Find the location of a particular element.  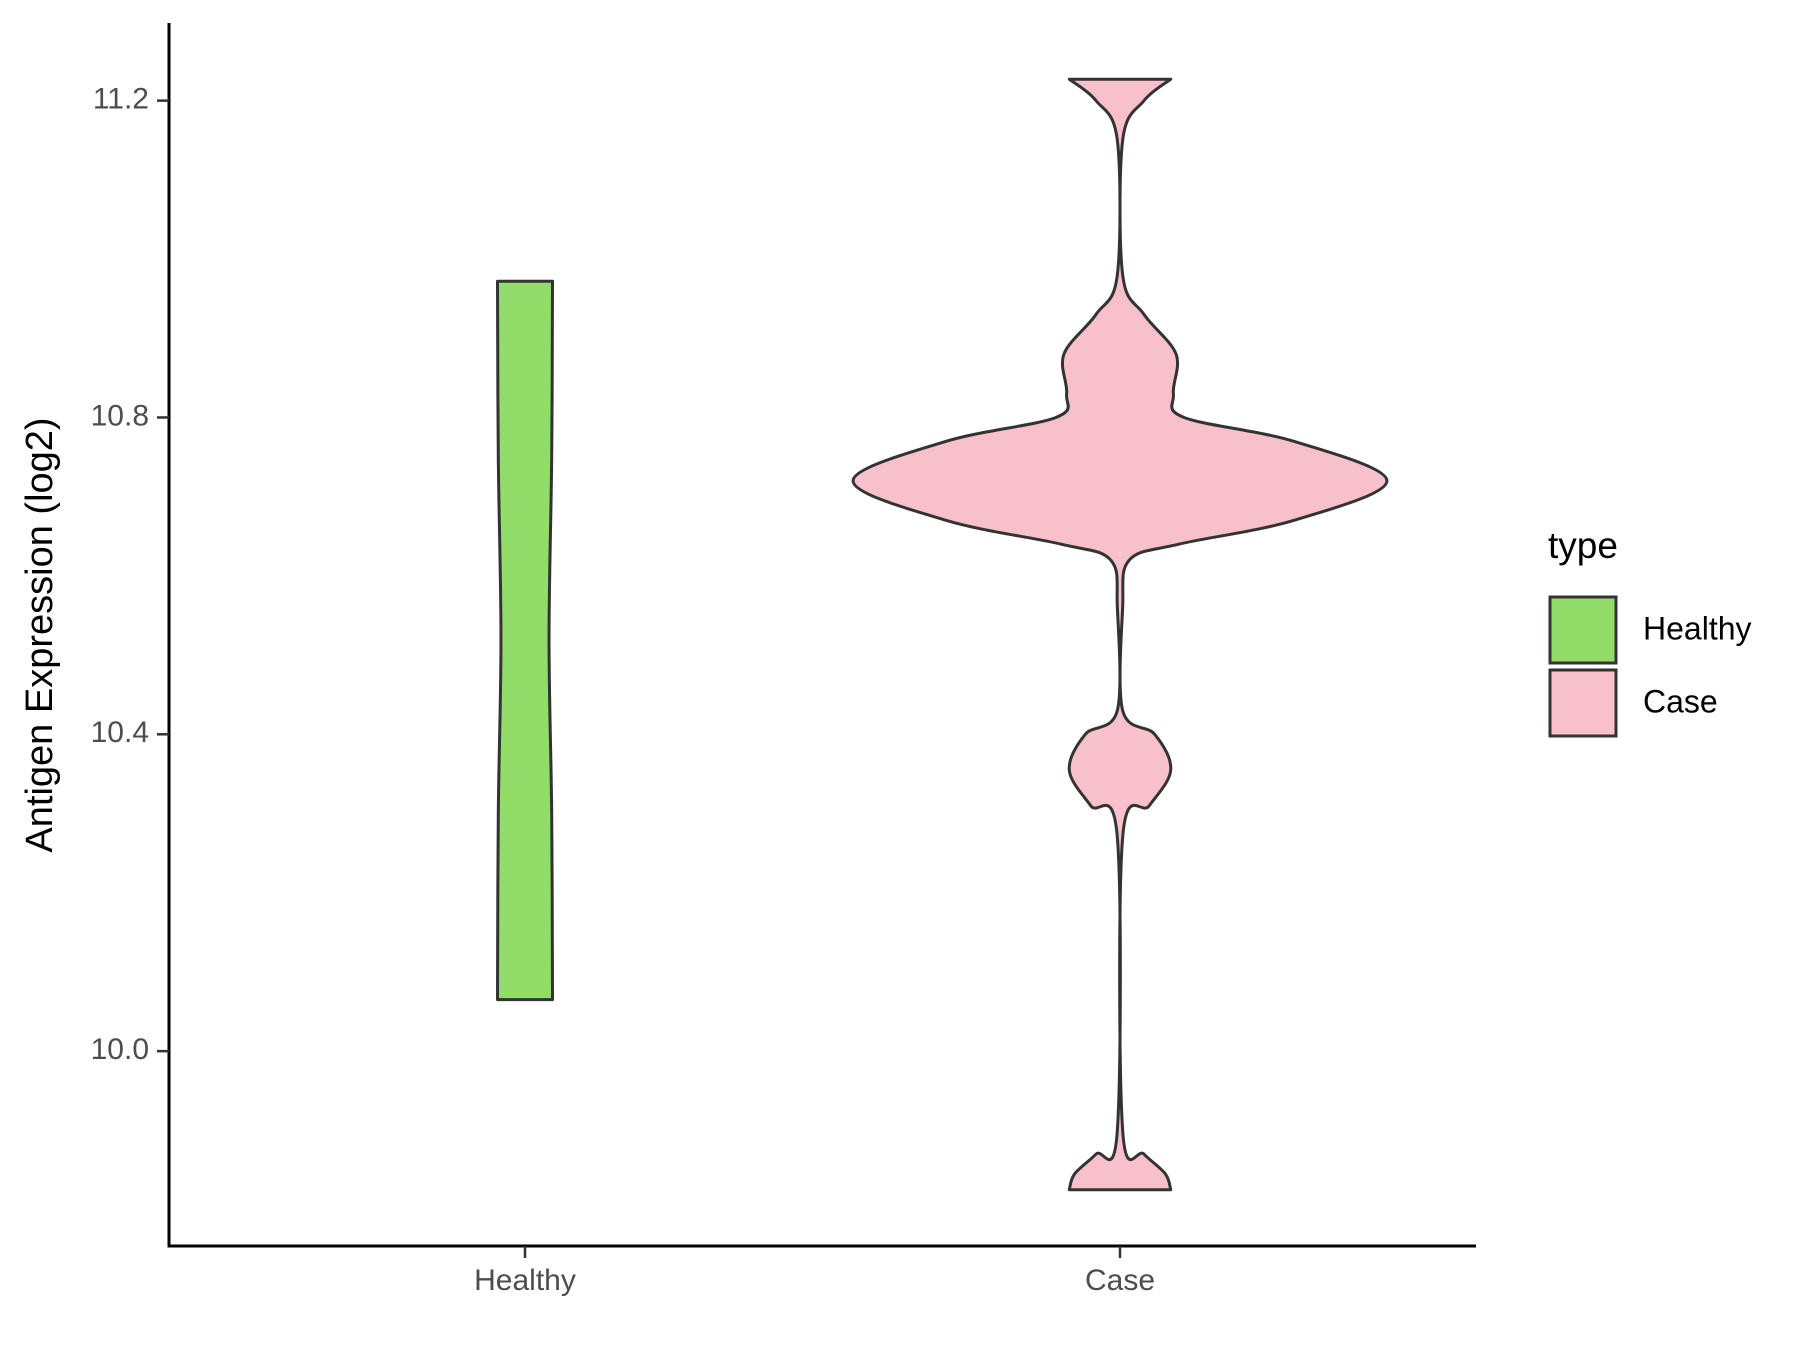

y-tick-label: 10.0 is located at coordinates (120, 1049).